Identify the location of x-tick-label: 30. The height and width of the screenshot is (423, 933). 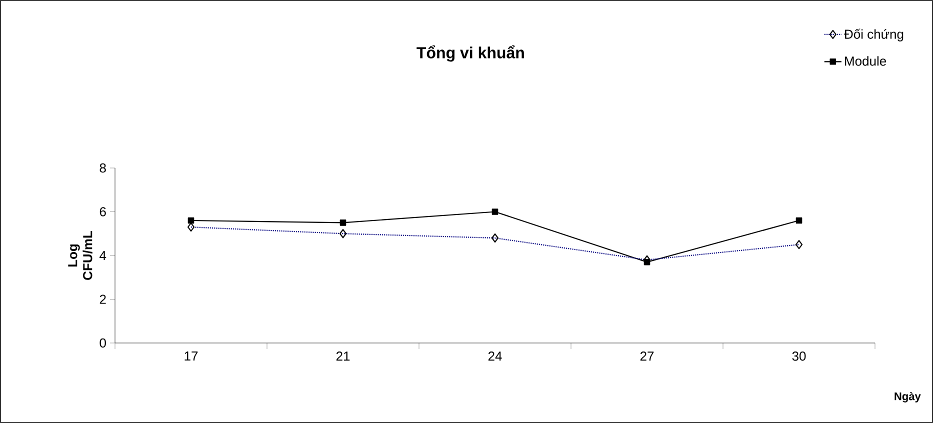
(799, 356).